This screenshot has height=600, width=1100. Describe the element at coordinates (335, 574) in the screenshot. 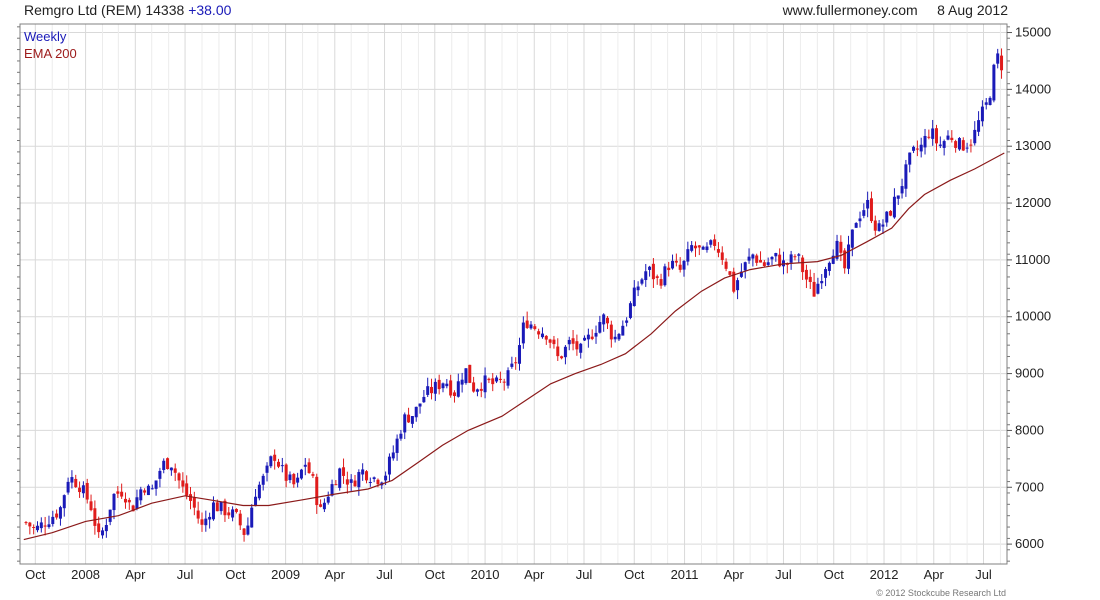

I see `x-tick-label: Apr` at that location.